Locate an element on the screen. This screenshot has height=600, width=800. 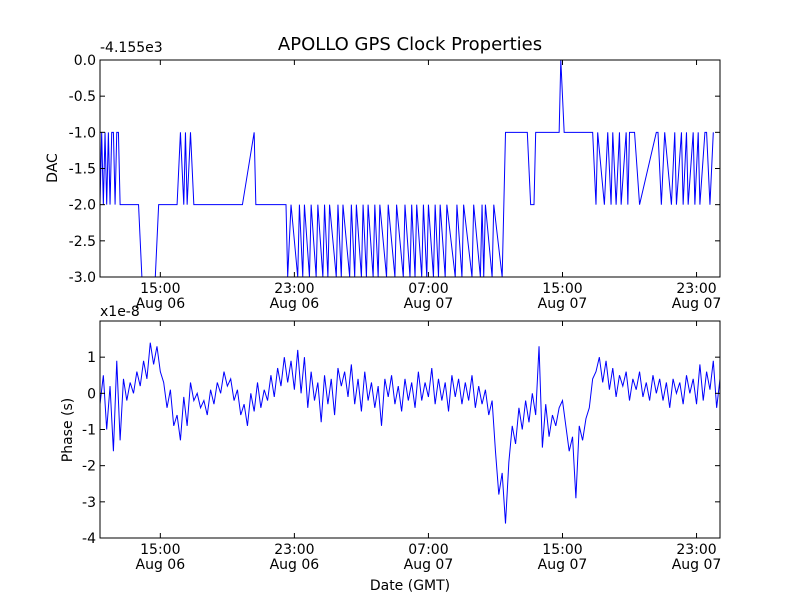
phase-ytick-label: 1 is located at coordinates (91, 358).